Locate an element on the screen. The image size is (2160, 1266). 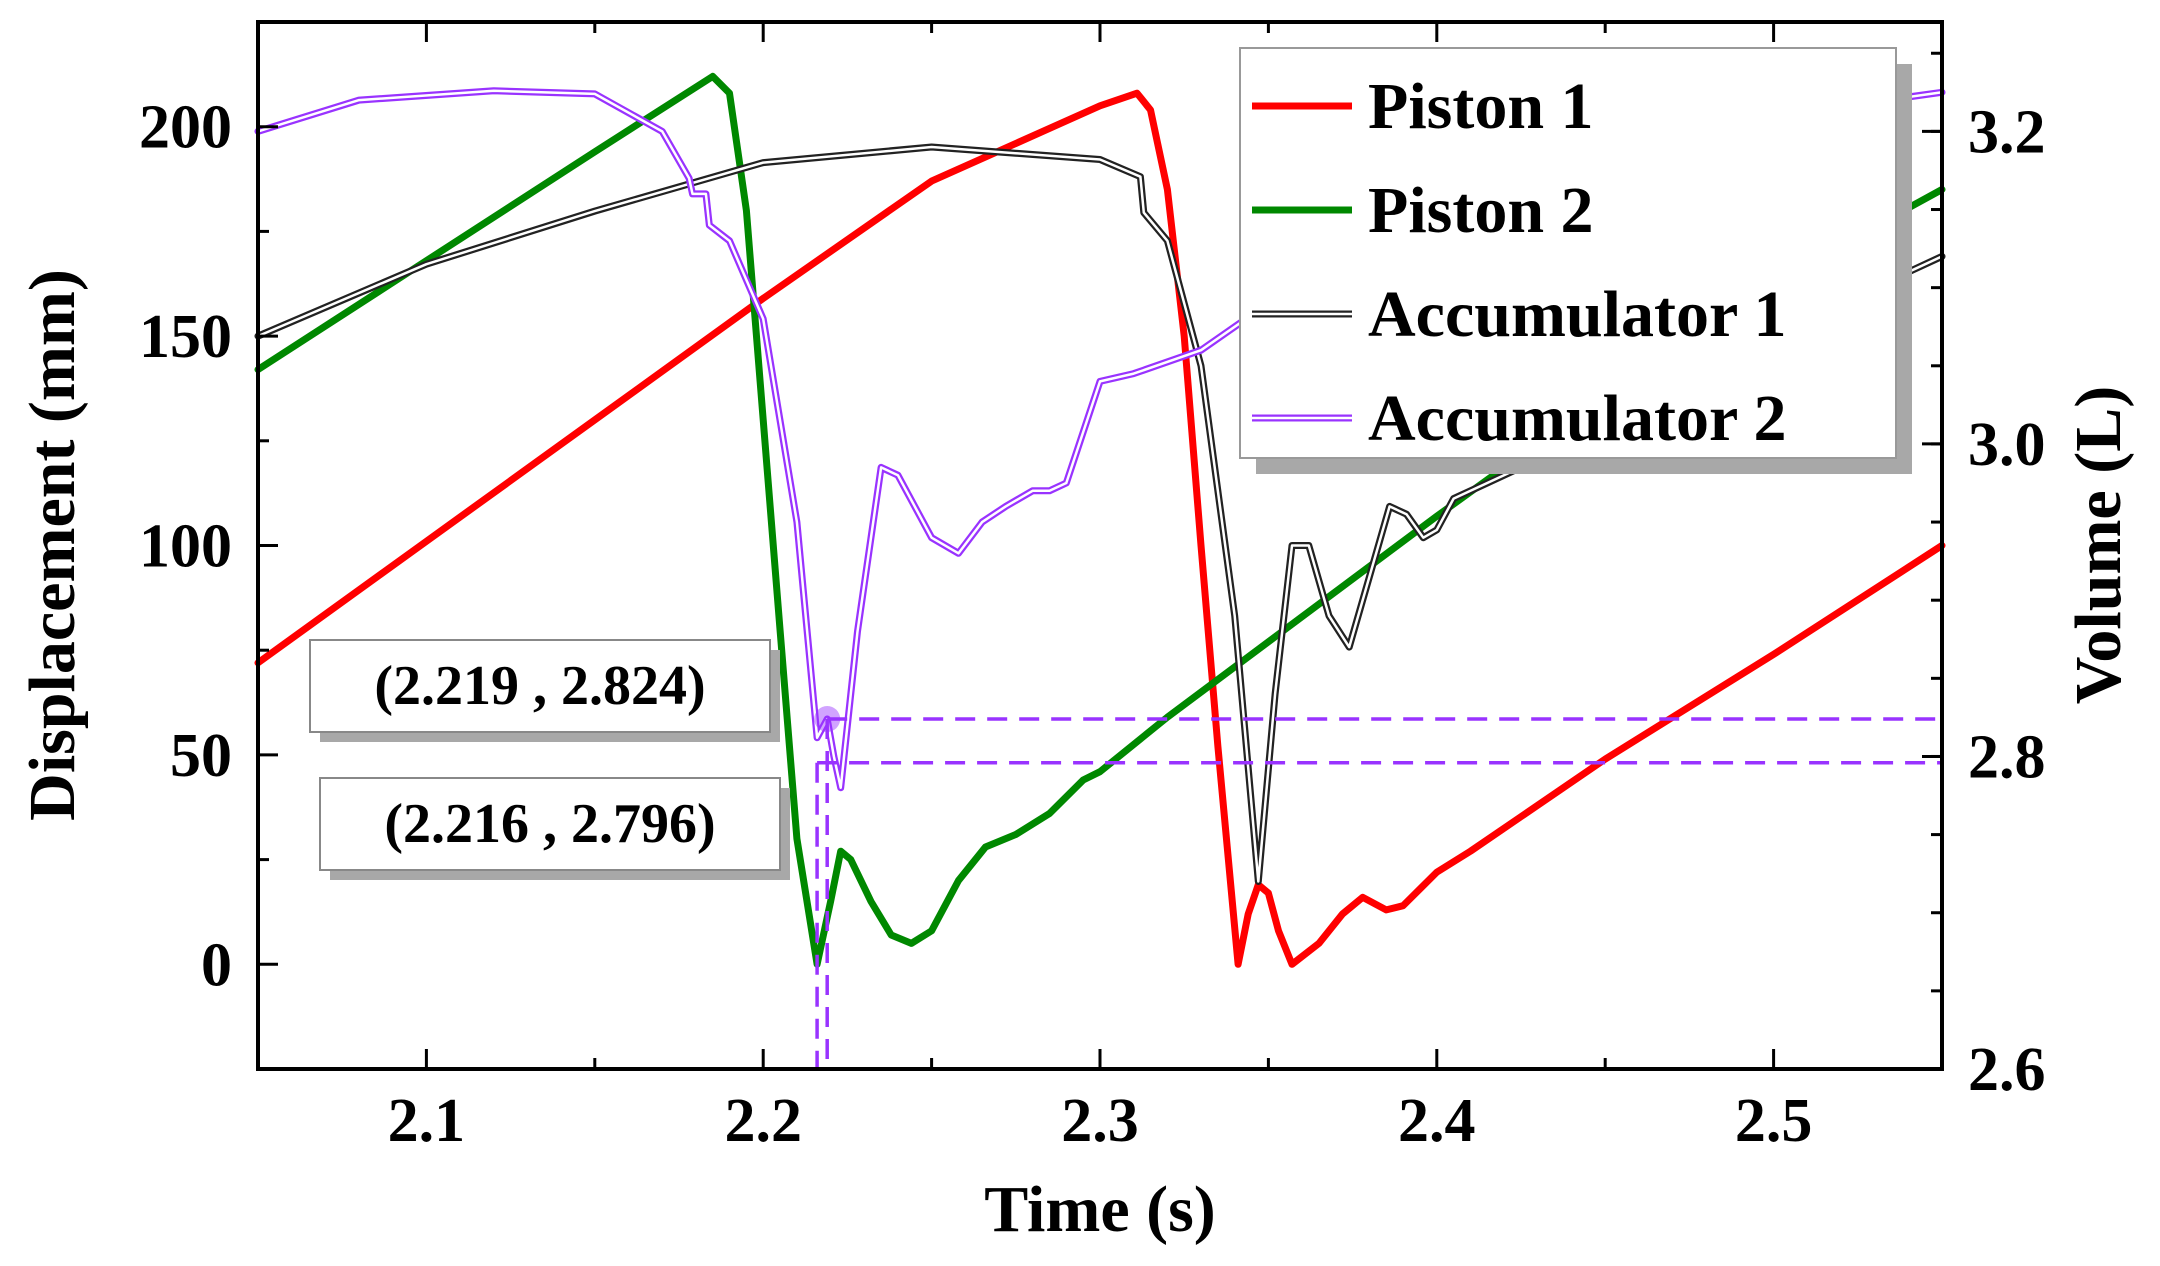
annotation-label: (2.216 , 2.796) is located at coordinates (549, 824).